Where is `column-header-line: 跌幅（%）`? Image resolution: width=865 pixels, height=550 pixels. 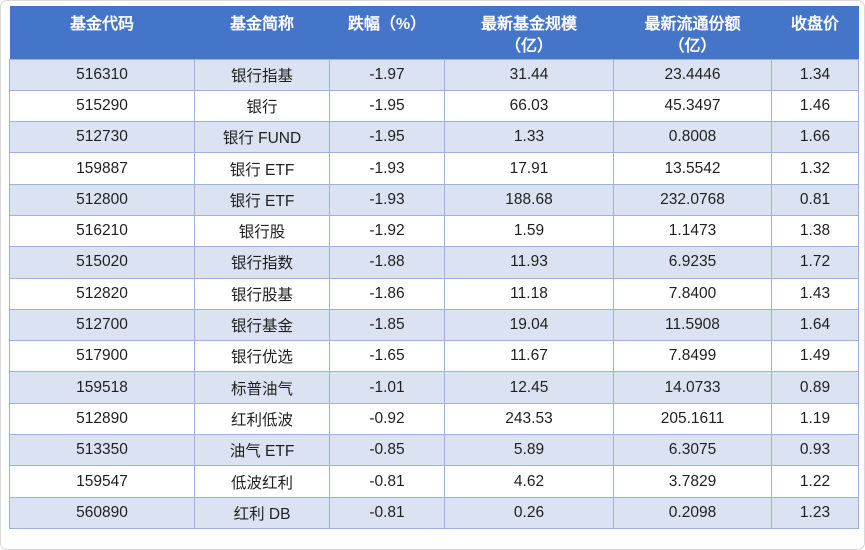 column-header-line: 跌幅（%） is located at coordinates (387, 24).